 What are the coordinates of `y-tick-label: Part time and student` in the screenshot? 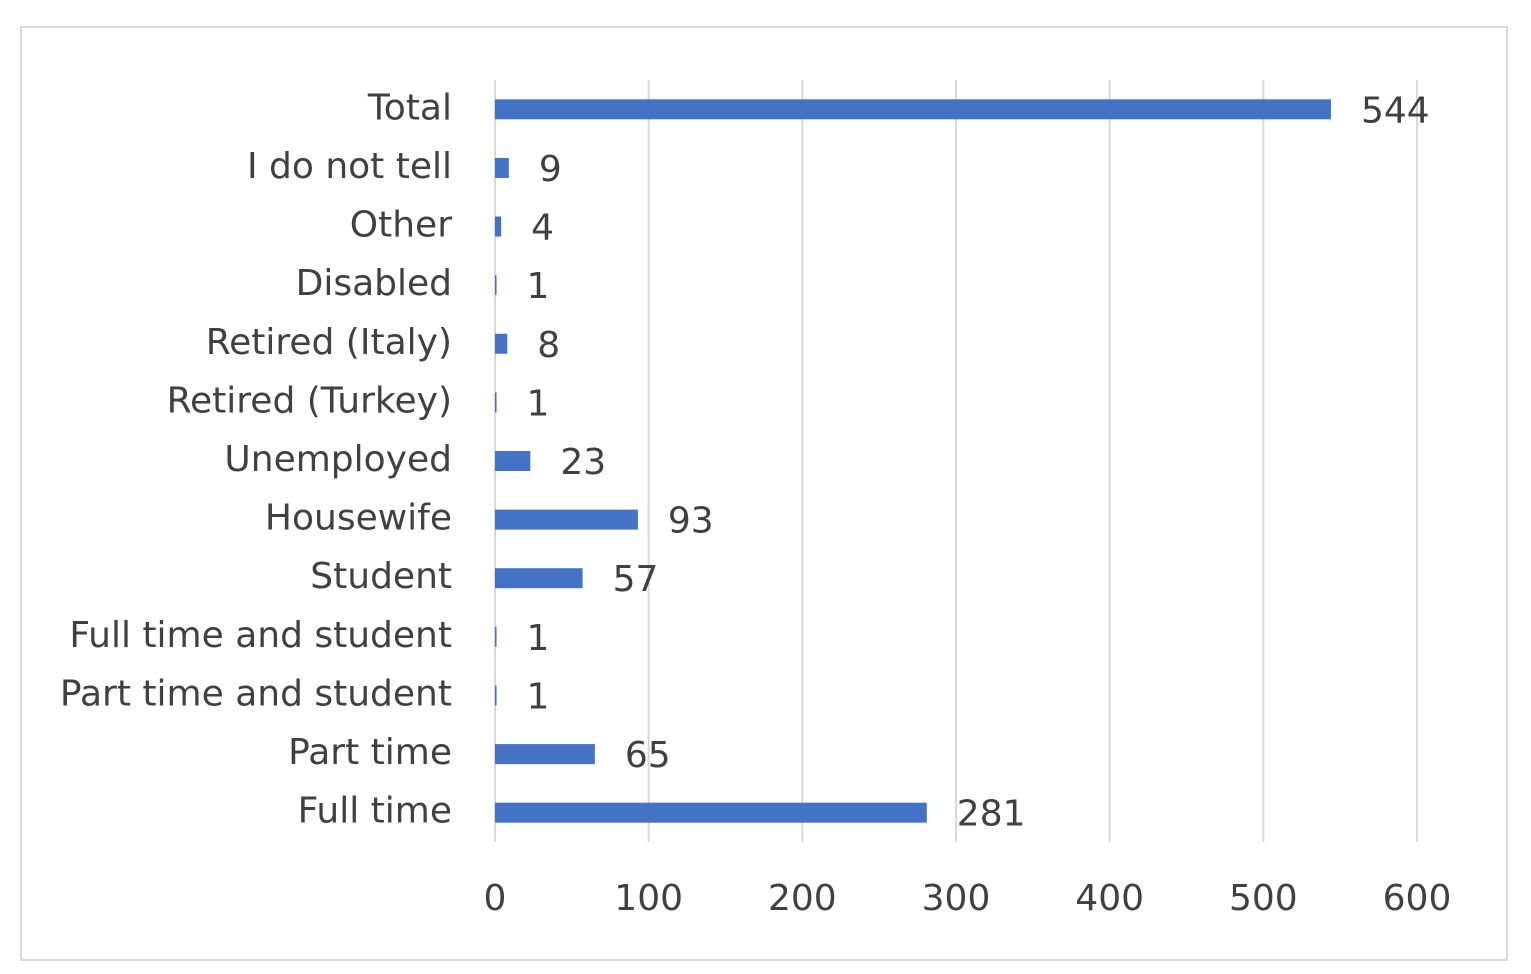 It's located at (256, 693).